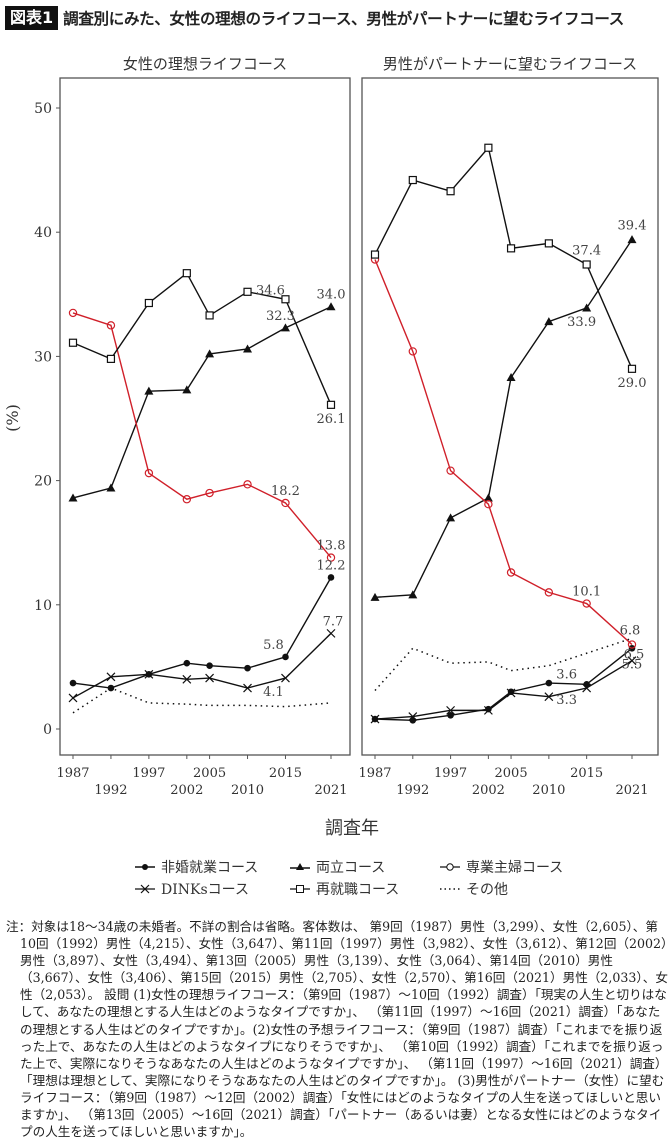  I want to click on x-tick-label: 1997, so click(450, 773).